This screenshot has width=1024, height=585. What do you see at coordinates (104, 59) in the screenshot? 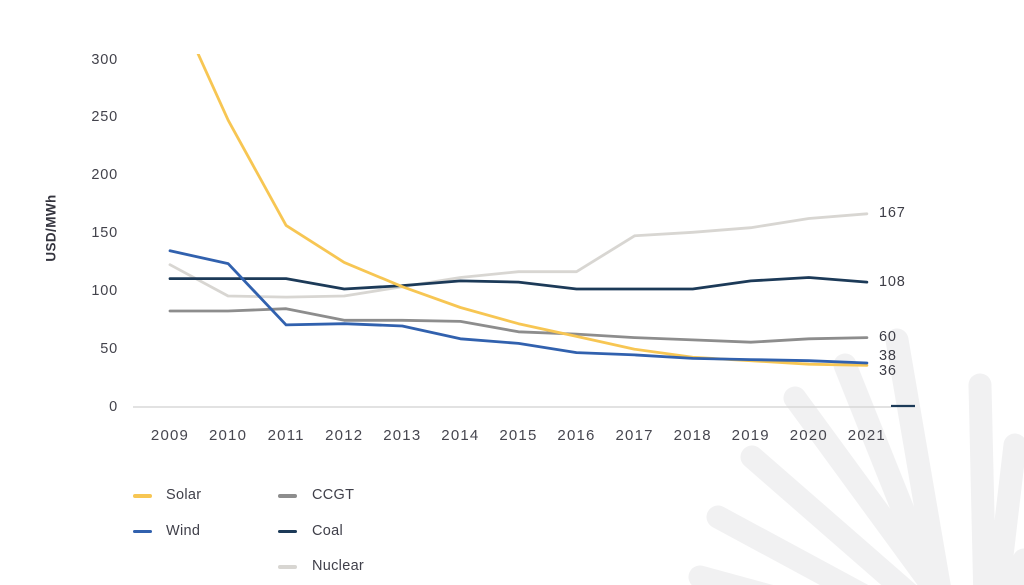
I see `y-tick-label-300: 300` at bounding box center [104, 59].